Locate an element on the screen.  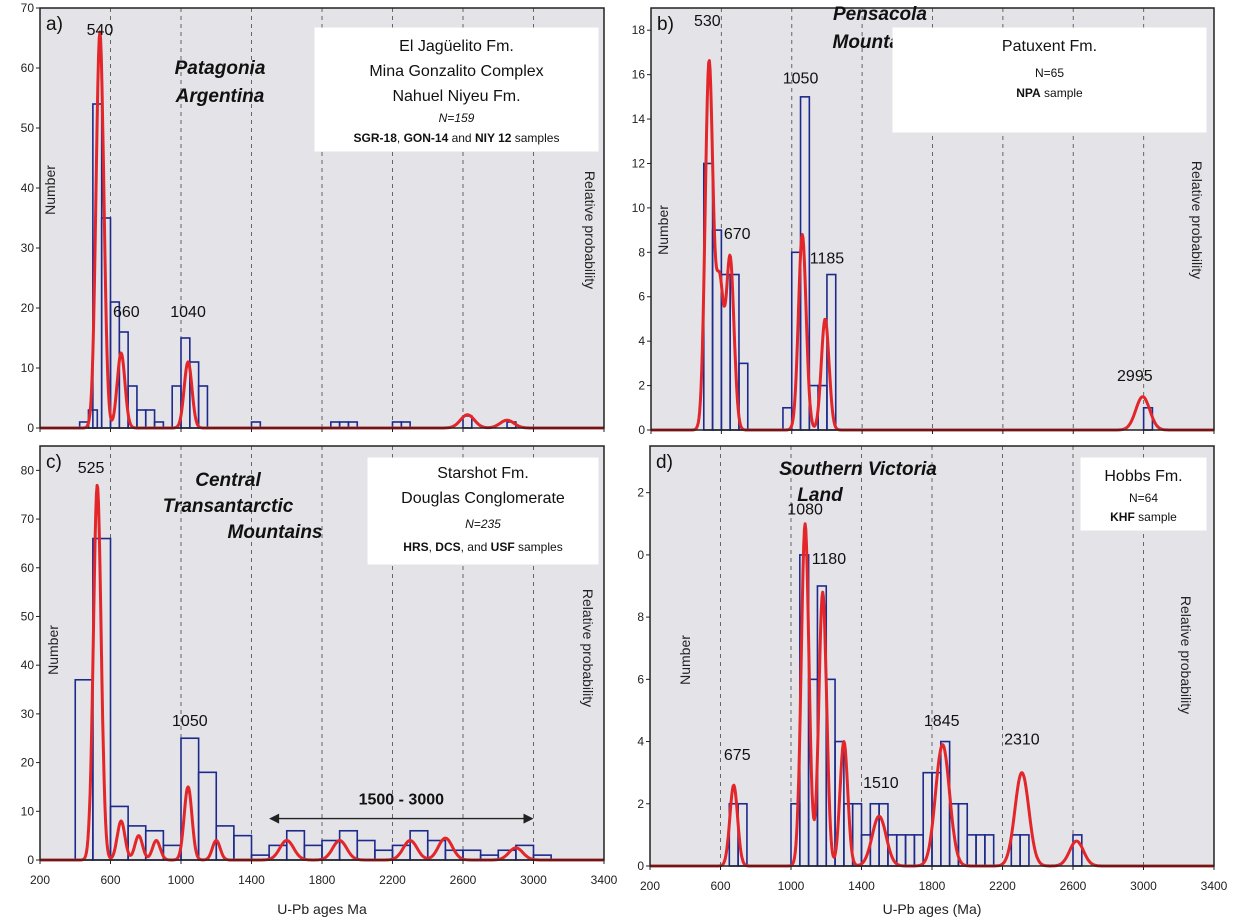
x-tick-label: 3000 is located at coordinates (1143, 886).